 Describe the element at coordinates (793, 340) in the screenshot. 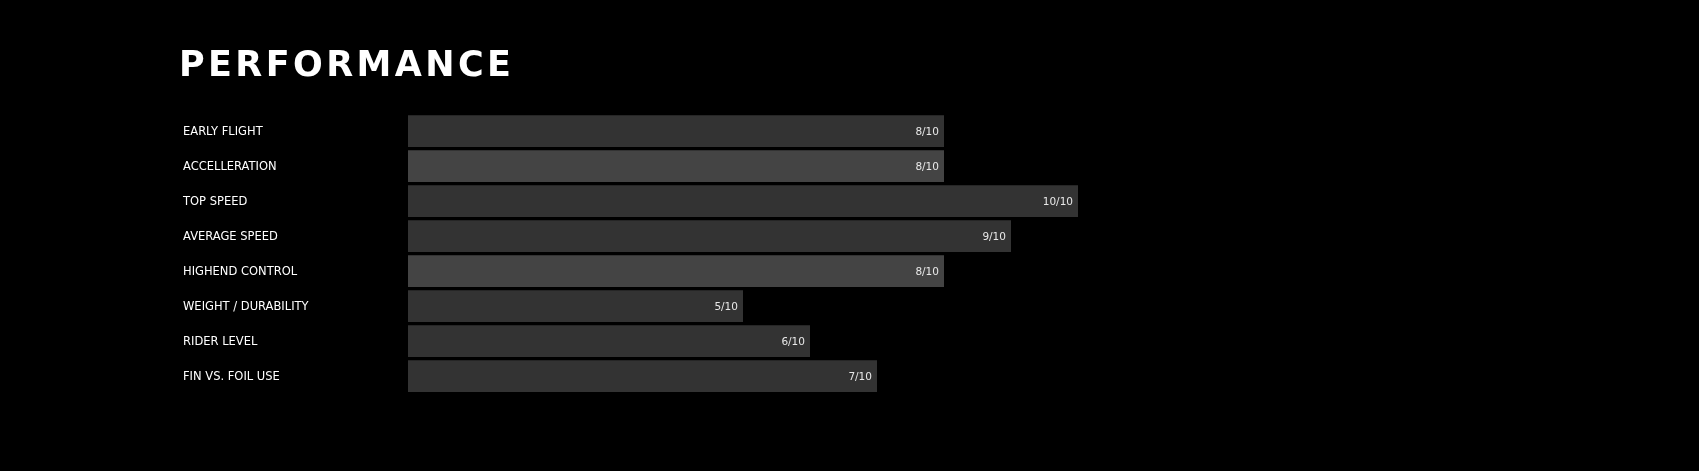

I see `data-label: 6/10` at that location.